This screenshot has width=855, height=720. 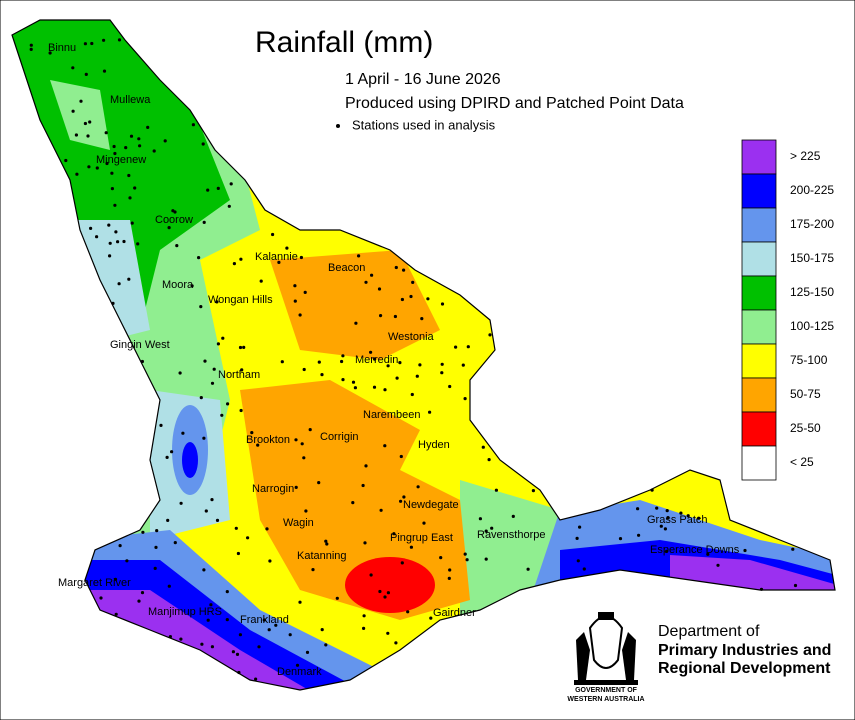 What do you see at coordinates (121, 160) in the screenshot?
I see `place-label: Mingenew` at bounding box center [121, 160].